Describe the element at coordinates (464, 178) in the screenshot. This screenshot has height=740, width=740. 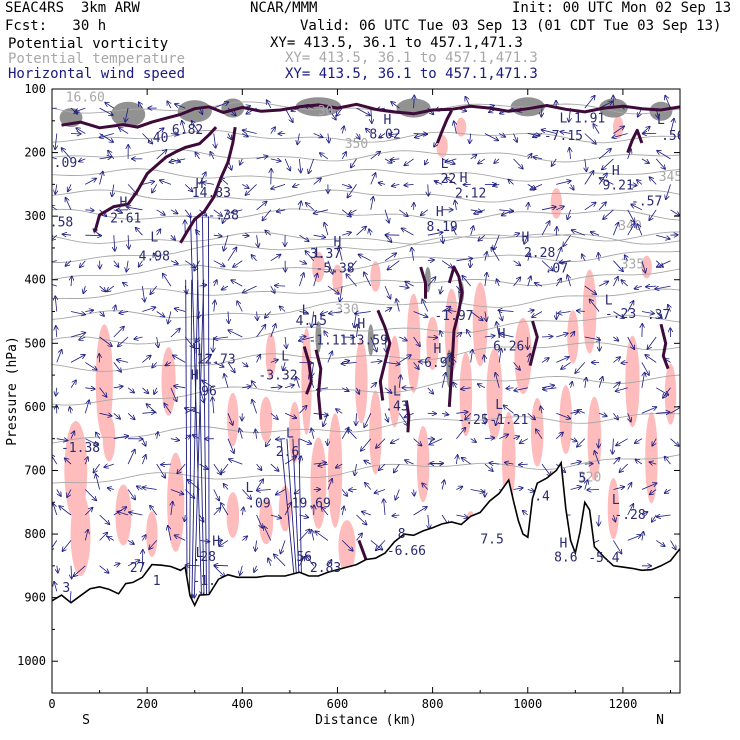
I see `extremum-label: H` at that location.